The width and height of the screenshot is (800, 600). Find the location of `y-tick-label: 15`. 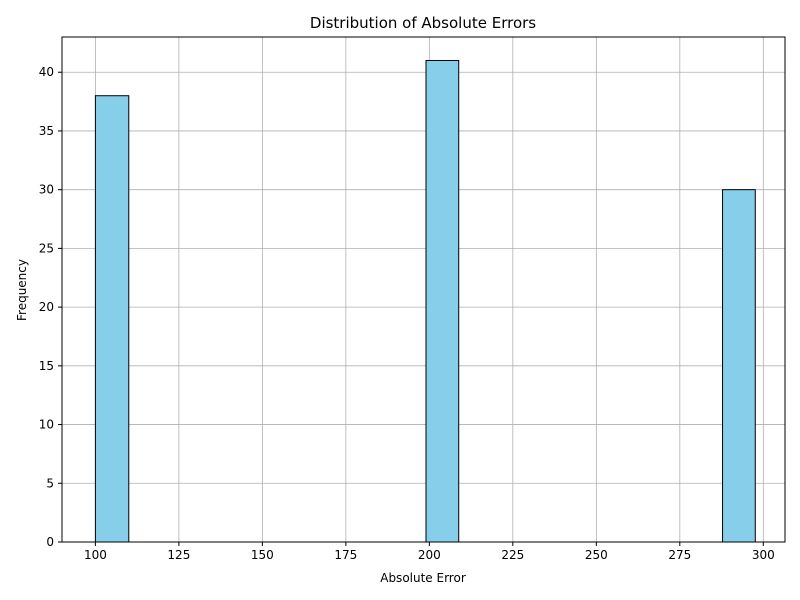

y-tick-label: 15 is located at coordinates (46, 366).